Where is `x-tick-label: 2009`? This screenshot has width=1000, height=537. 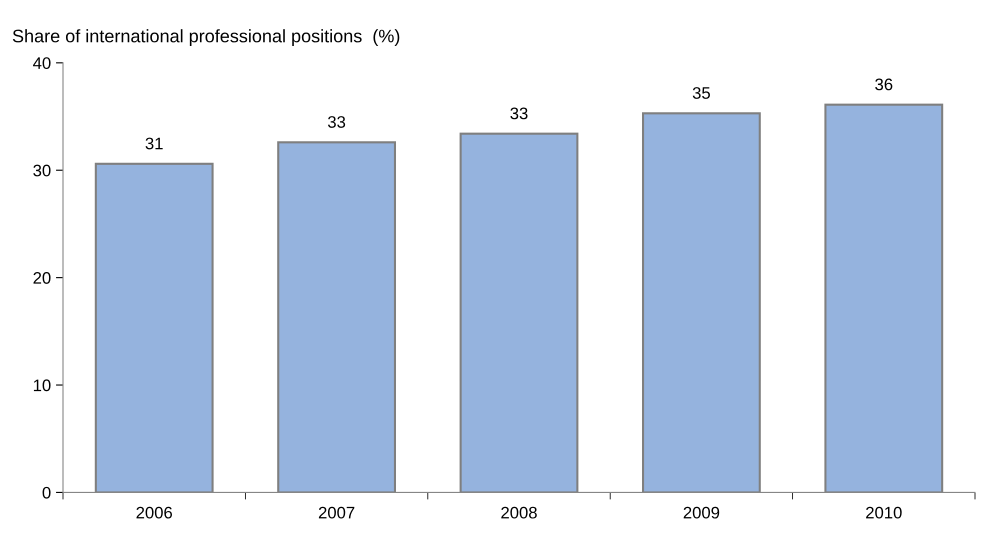 x-tick-label: 2009 is located at coordinates (702, 512).